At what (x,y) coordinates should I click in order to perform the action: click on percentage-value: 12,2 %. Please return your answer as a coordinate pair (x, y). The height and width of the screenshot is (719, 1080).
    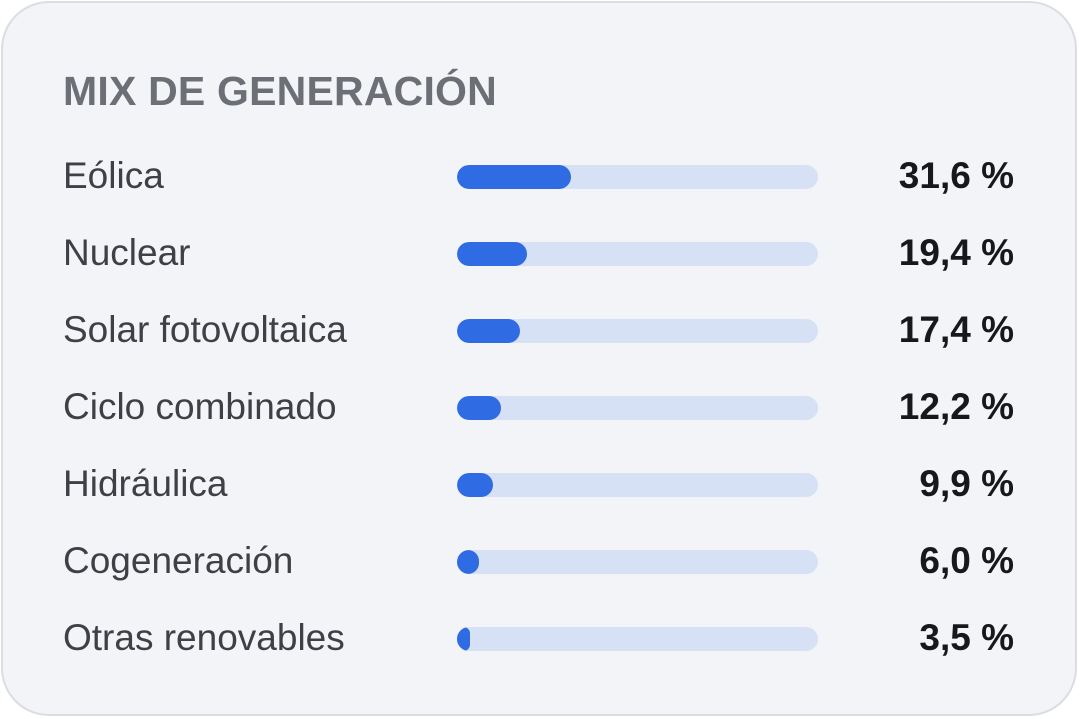
    Looking at the image, I should click on (956, 406).